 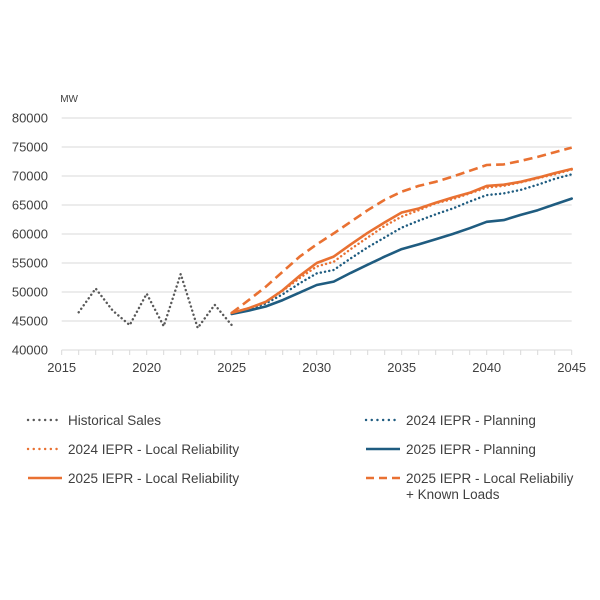 I want to click on legend-item: 2024 IEPR - Planning, so click(x=450, y=420).